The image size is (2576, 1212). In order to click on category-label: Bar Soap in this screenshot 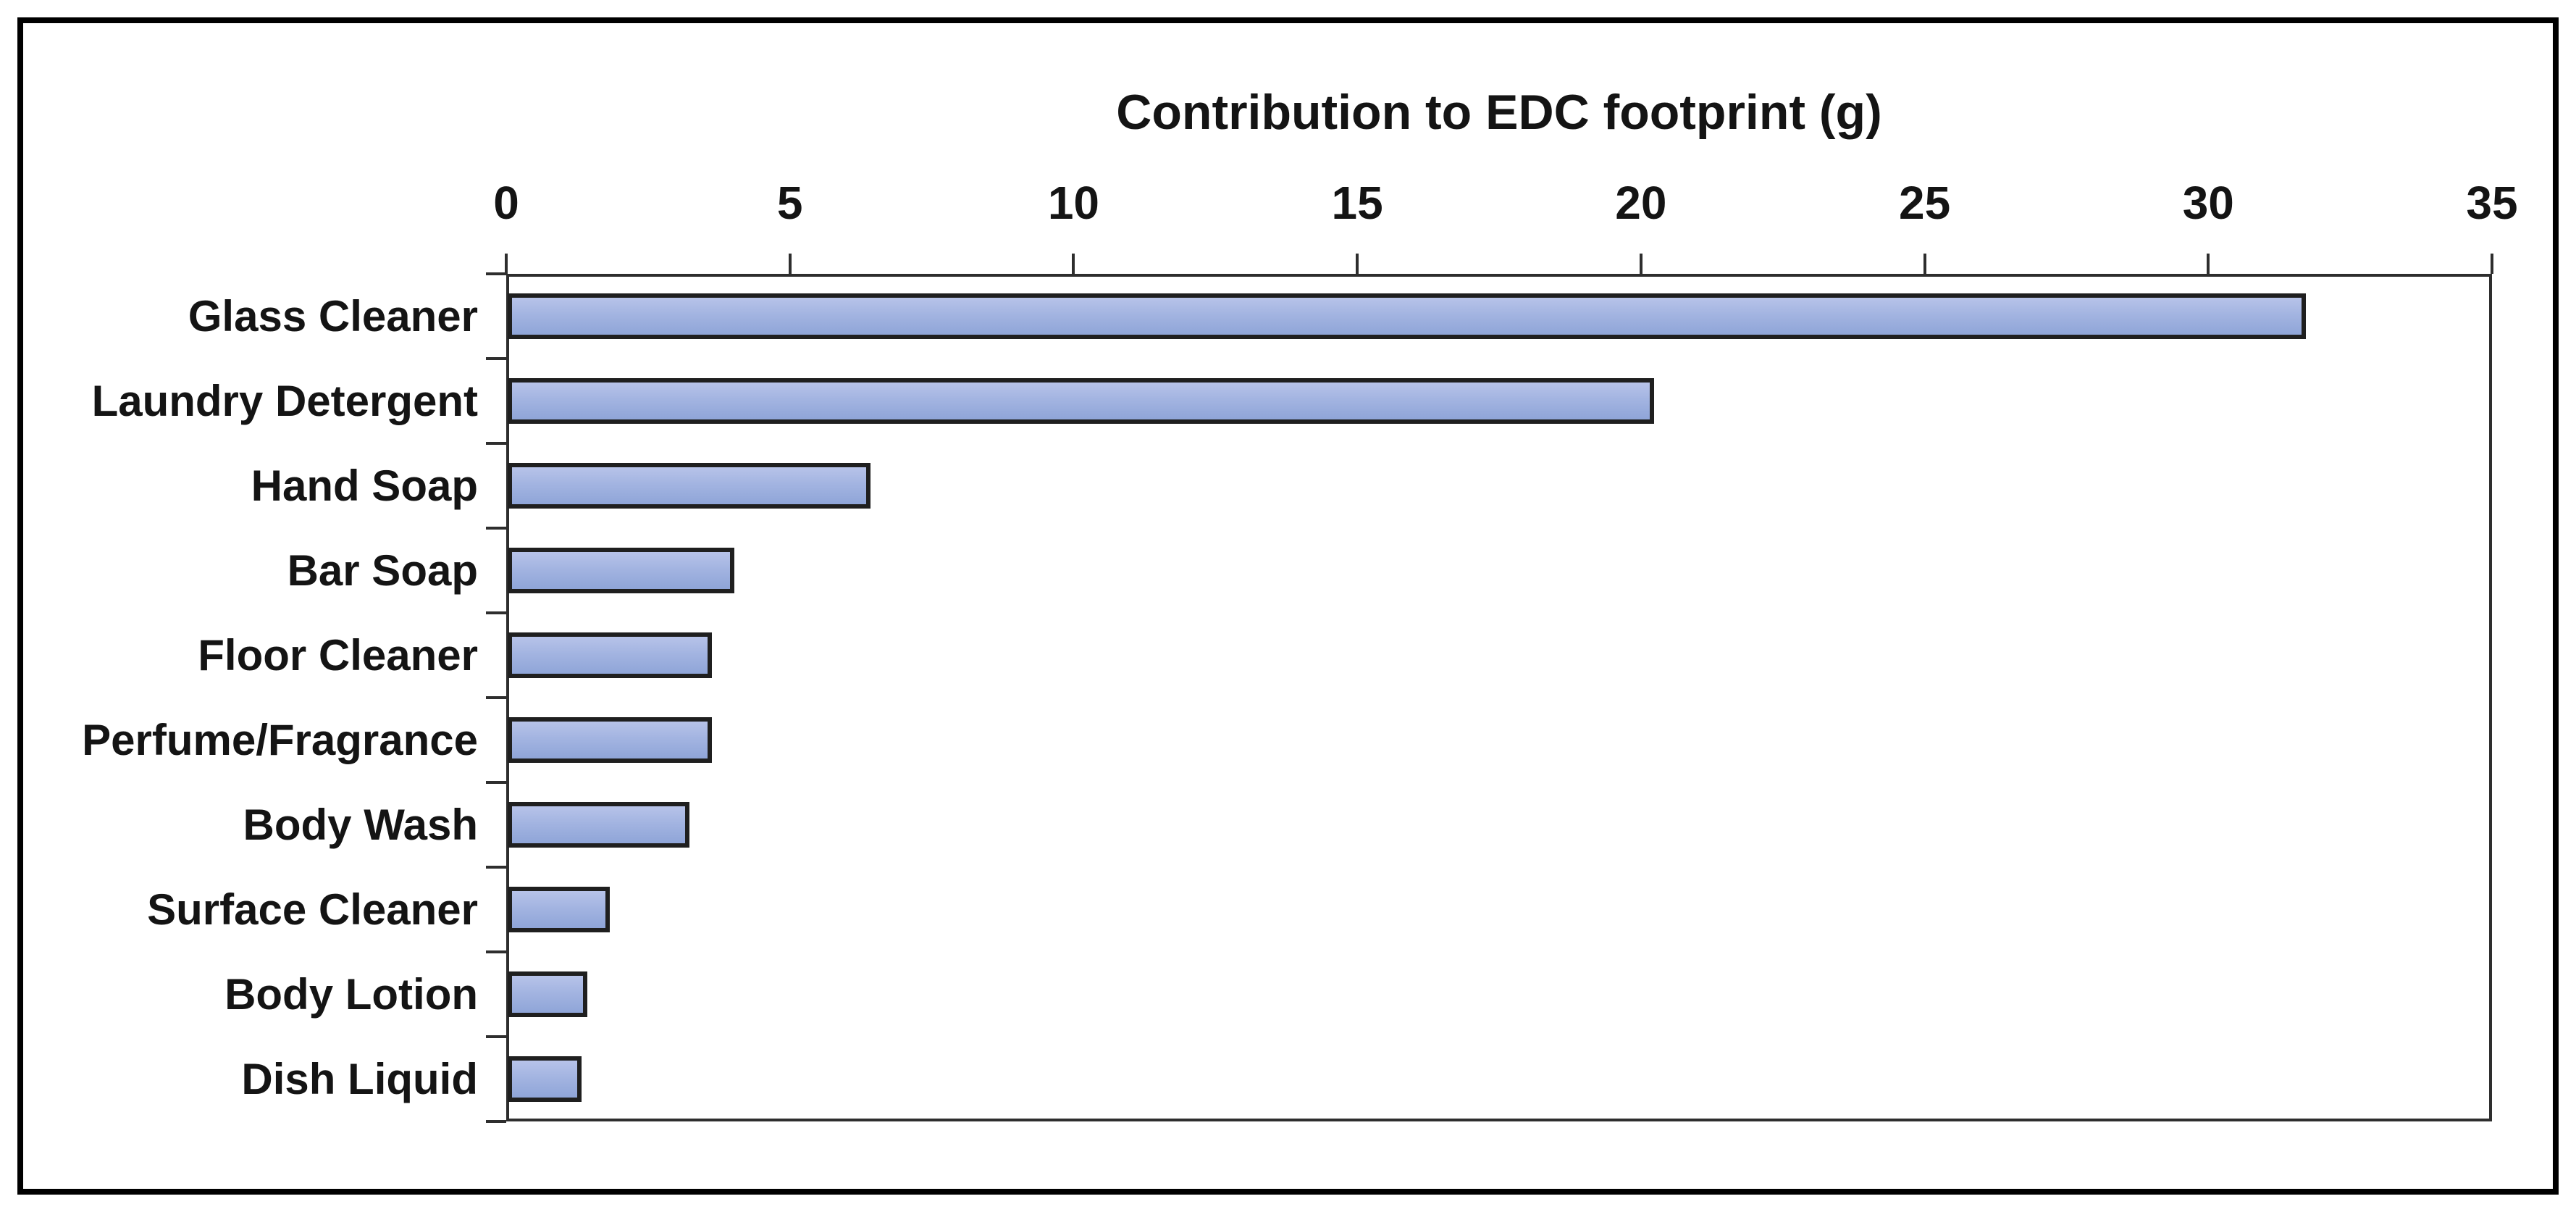, I will do `click(382, 570)`.